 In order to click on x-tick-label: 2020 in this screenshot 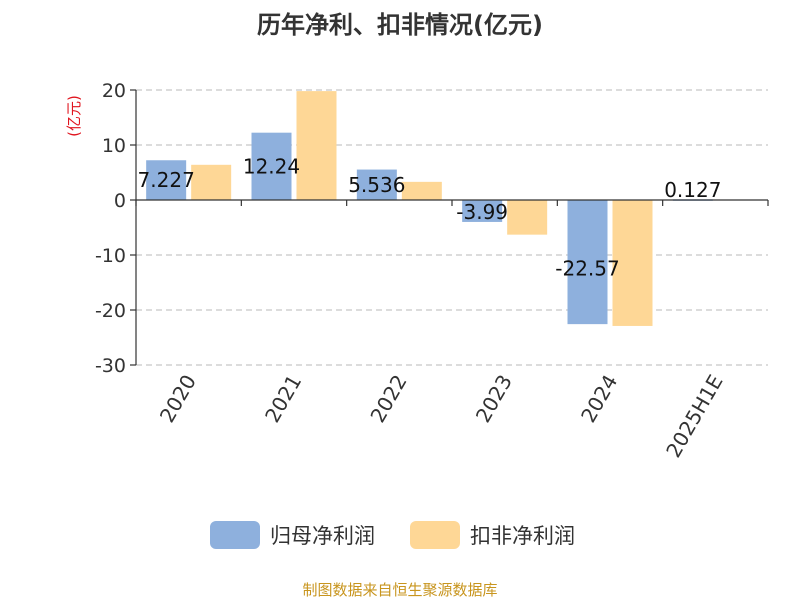, I will do `click(178, 399)`.